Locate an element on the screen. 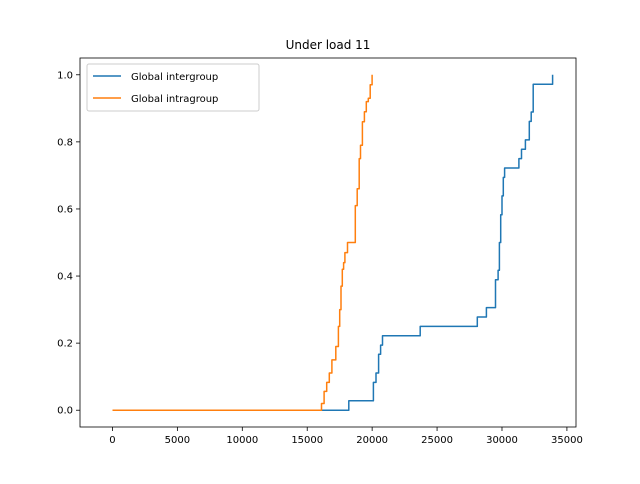 This screenshot has height=484, width=640. legend-box is located at coordinates (173, 87).